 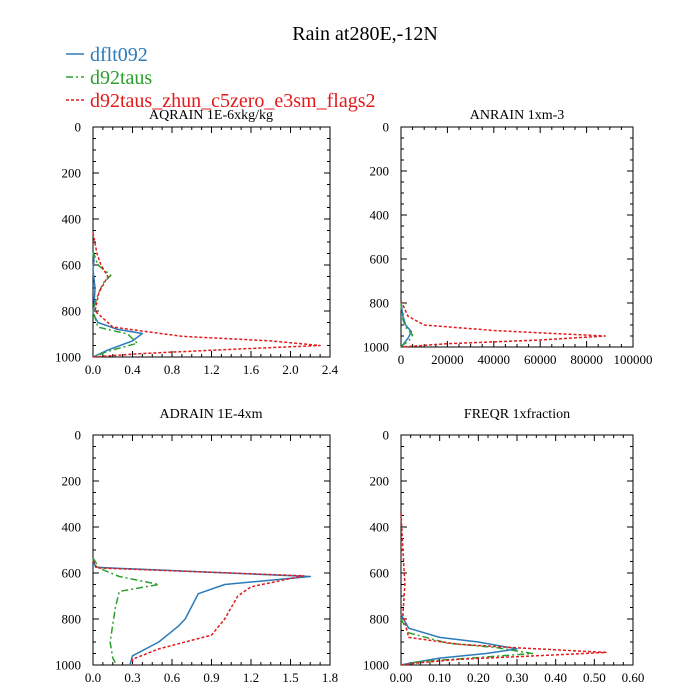 I want to click on x-tick-label: 0.30, so click(x=517, y=677).